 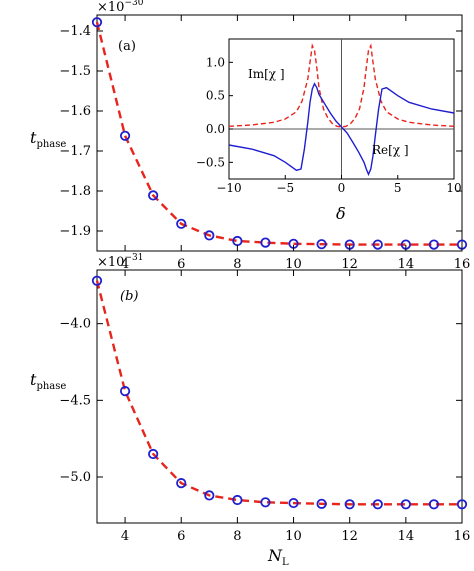 I want to click on inset-im-curve, so click(x=341, y=85).